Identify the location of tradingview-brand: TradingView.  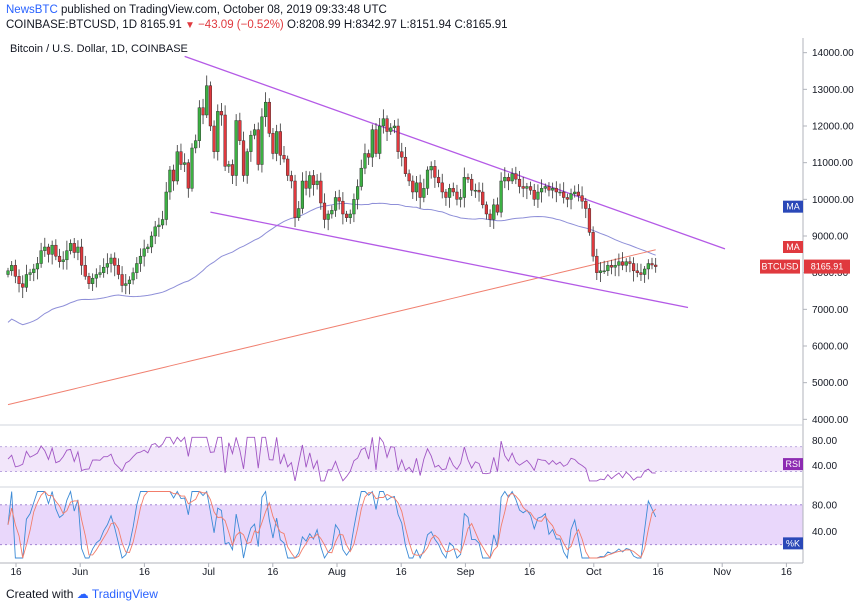
(124, 594).